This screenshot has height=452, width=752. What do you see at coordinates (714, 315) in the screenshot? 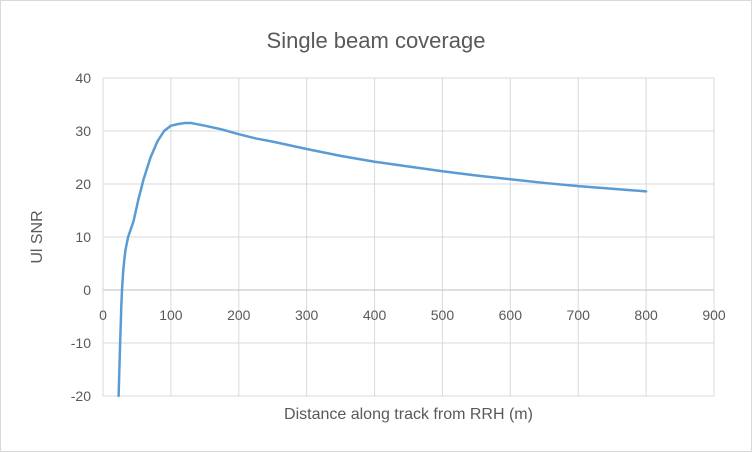
I see `x-tick-label: 900` at bounding box center [714, 315].